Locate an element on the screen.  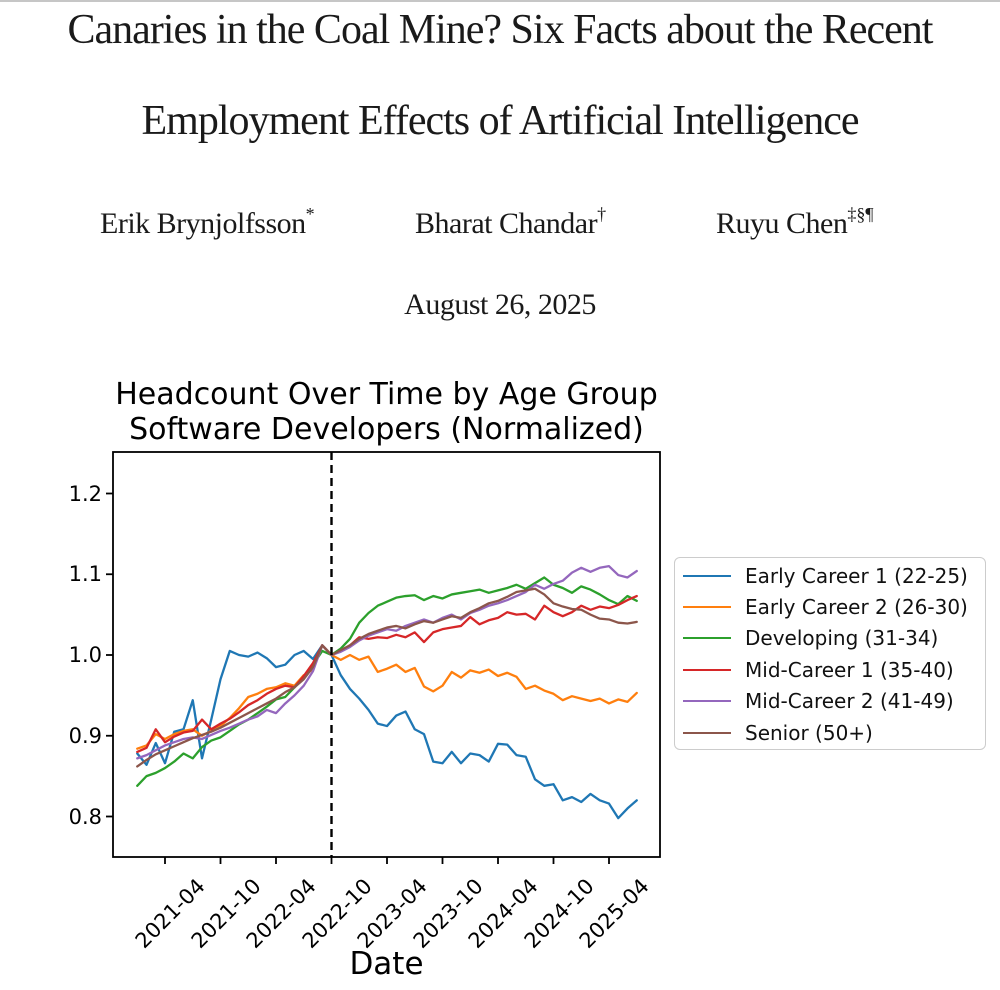
author-name-text: Ruyu Chen is located at coordinates (782, 223).